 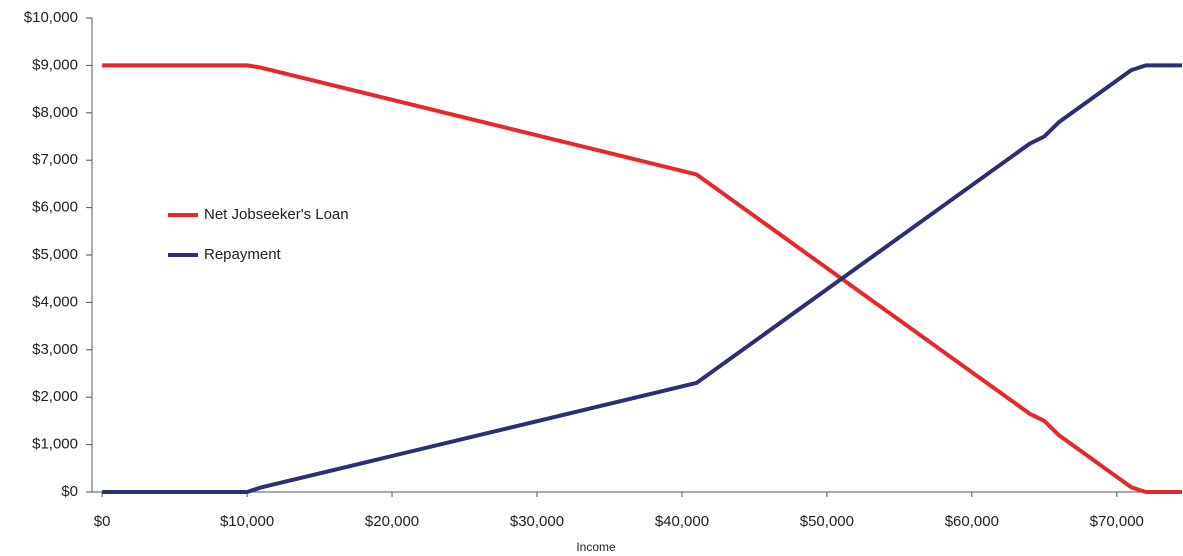 What do you see at coordinates (537, 521) in the screenshot?
I see `x-tick-label: $30,000` at bounding box center [537, 521].